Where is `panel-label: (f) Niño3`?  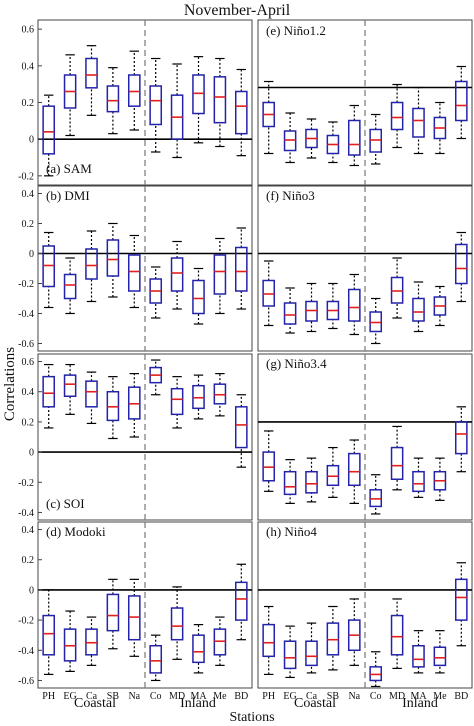 panel-label: (f) Niño3 is located at coordinates (290, 195).